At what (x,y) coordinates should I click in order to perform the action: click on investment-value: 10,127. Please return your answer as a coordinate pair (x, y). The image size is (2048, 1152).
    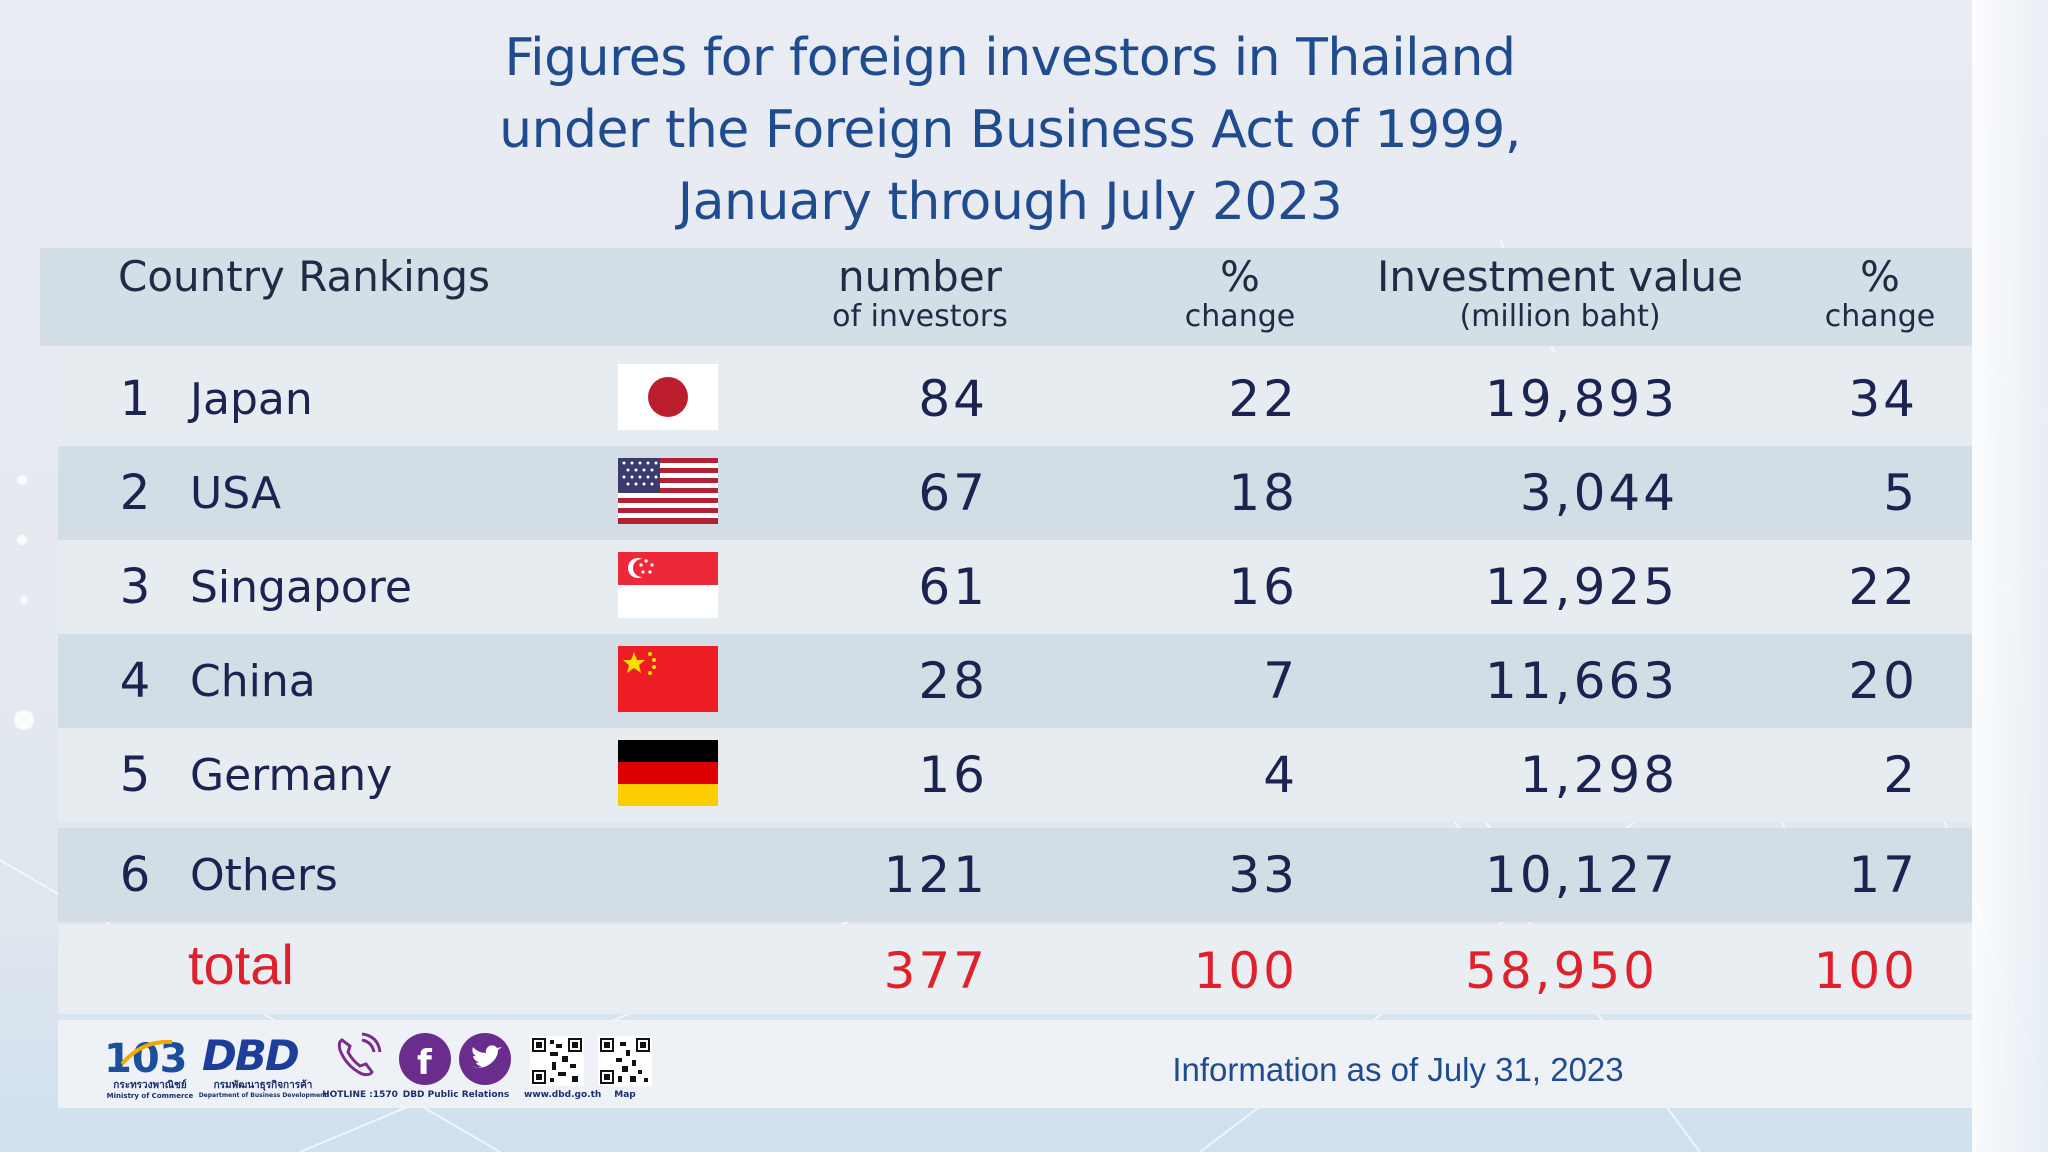
    Looking at the image, I should click on (1581, 875).